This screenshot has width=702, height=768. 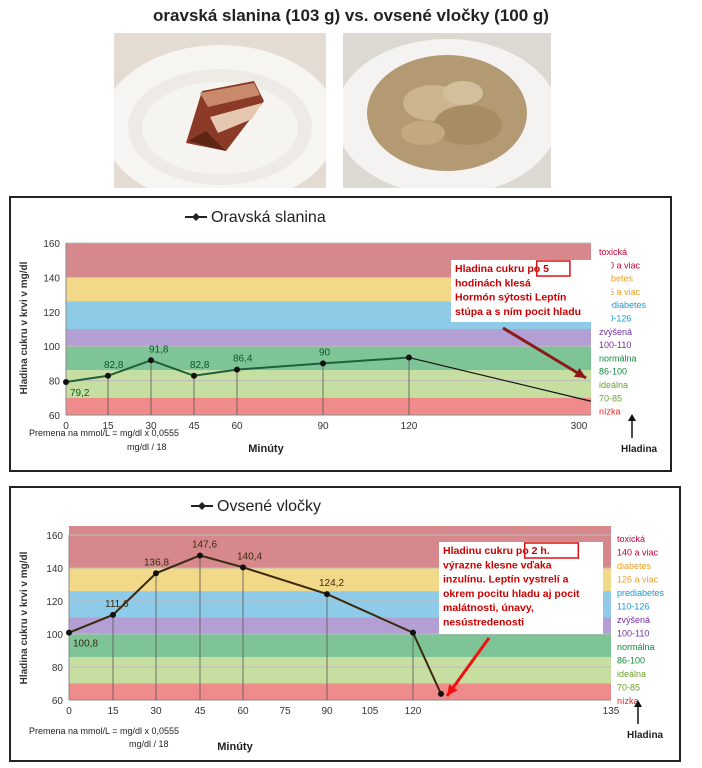 I want to click on band-idealna, so click(x=328, y=384).